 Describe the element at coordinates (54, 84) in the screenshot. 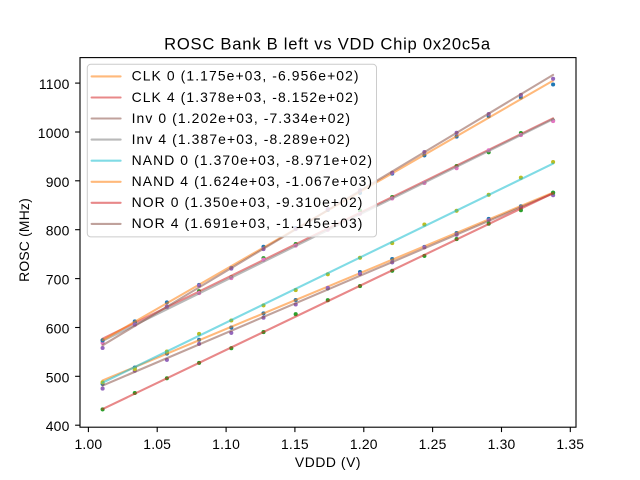

I see `svg-text: 1100` at that location.